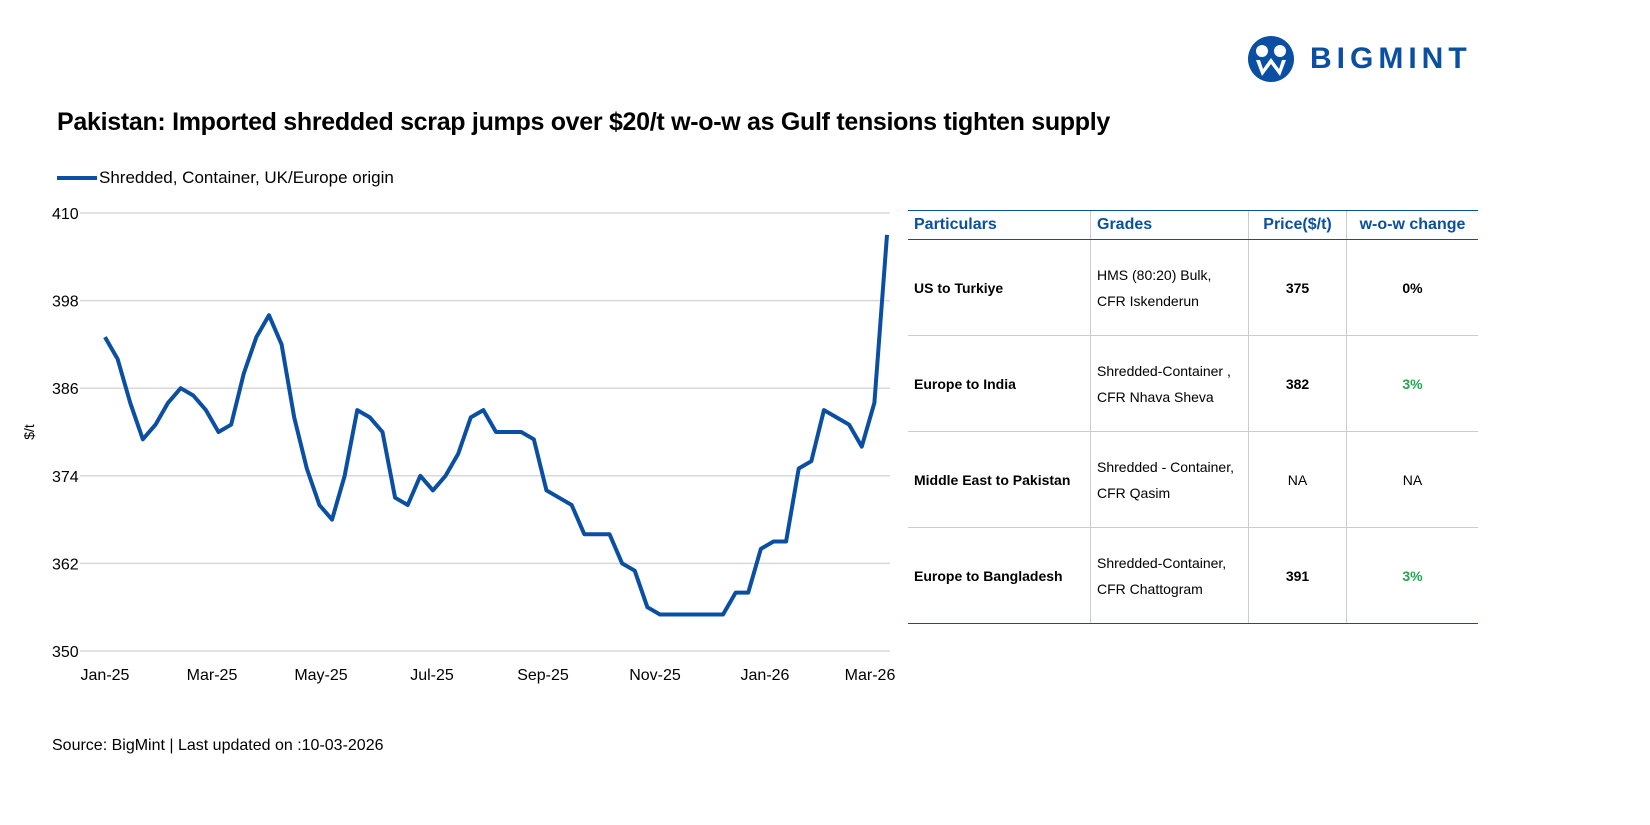 This screenshot has width=1650, height=825. Describe the element at coordinates (655, 675) in the screenshot. I see `x-tick-label: Nov-25` at that location.